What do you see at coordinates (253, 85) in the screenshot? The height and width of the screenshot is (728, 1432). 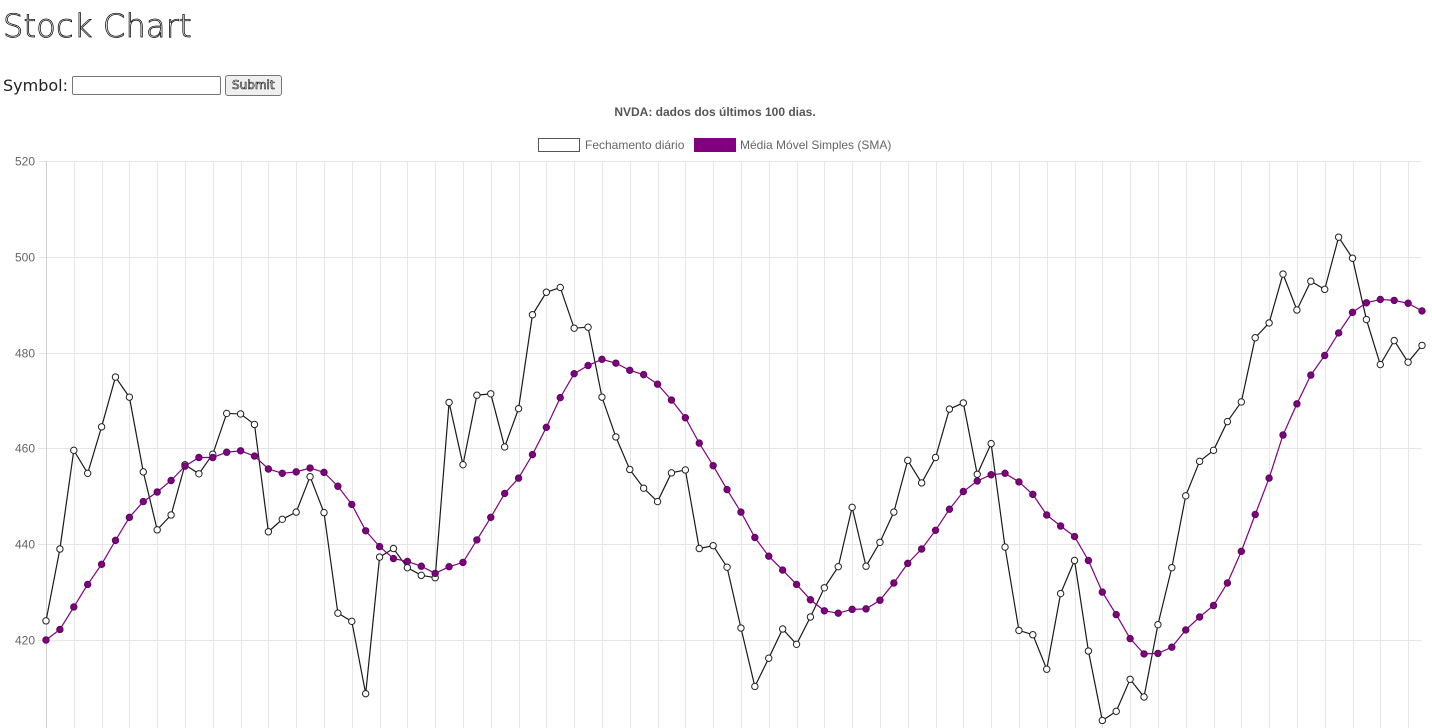 I see `submit-button: Submit` at bounding box center [253, 85].